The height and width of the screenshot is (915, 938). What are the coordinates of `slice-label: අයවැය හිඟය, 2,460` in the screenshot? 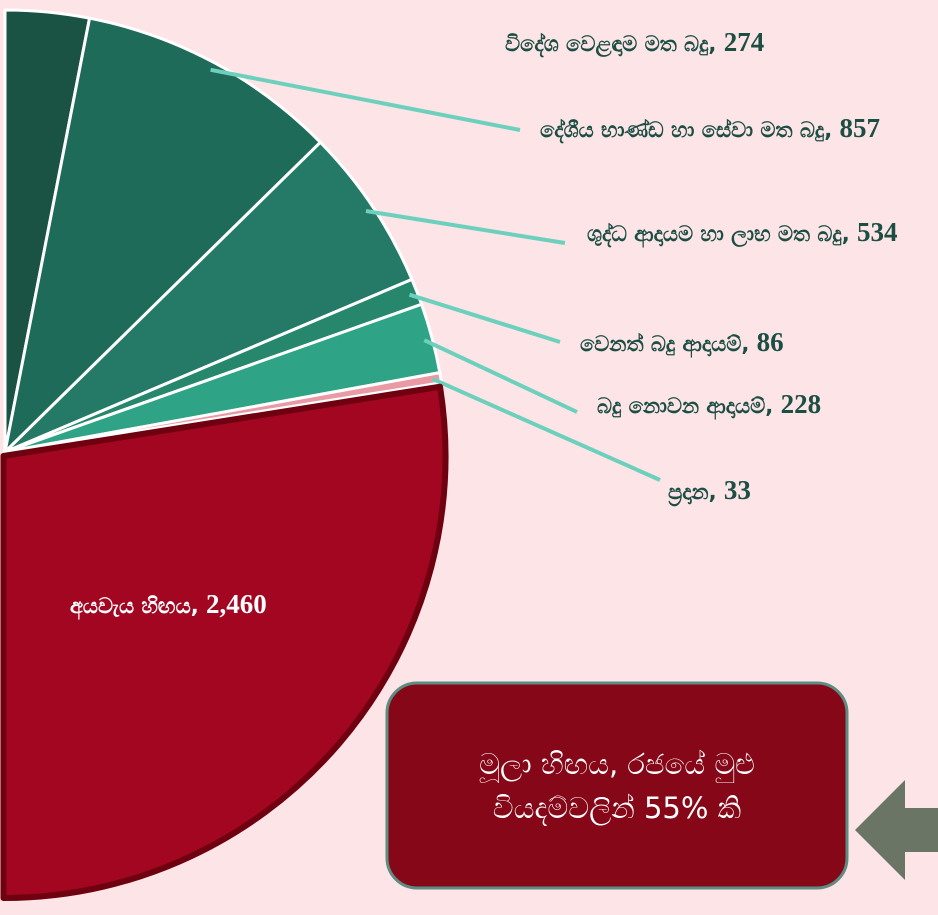 It's located at (168, 604).